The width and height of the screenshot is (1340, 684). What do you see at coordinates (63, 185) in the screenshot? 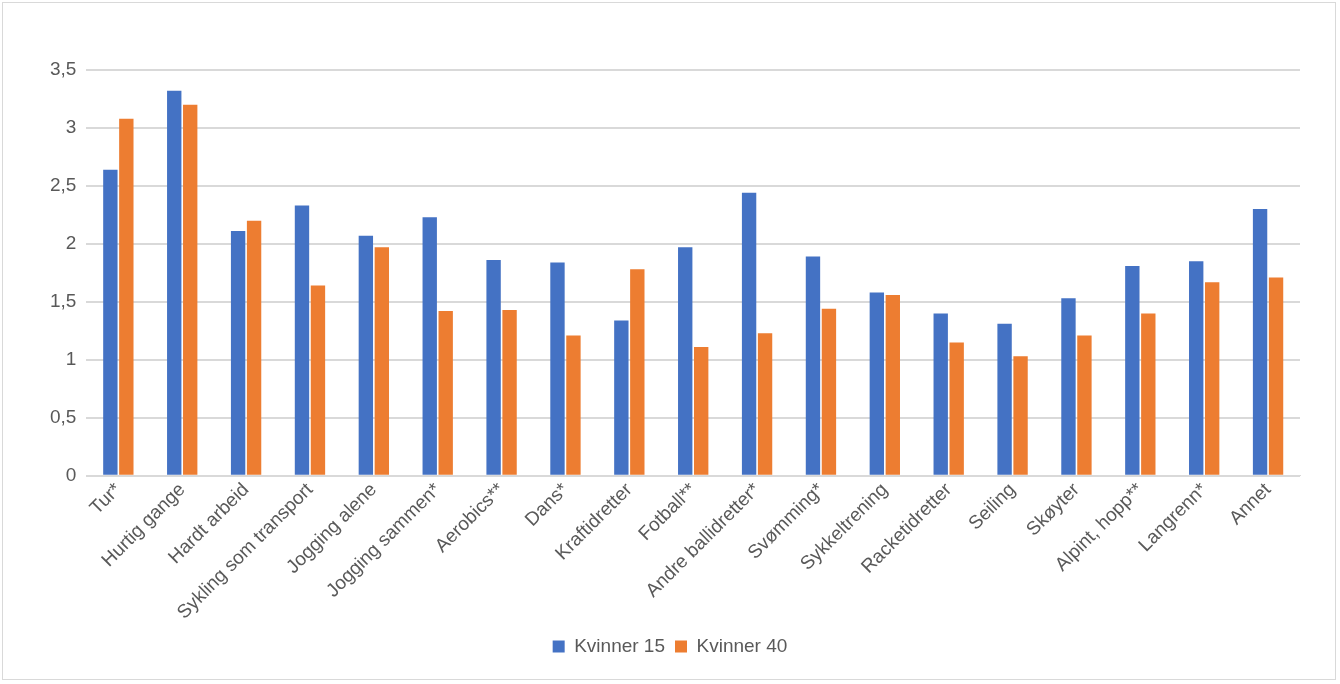
I see `y-tick-label: 2,5` at bounding box center [63, 185].